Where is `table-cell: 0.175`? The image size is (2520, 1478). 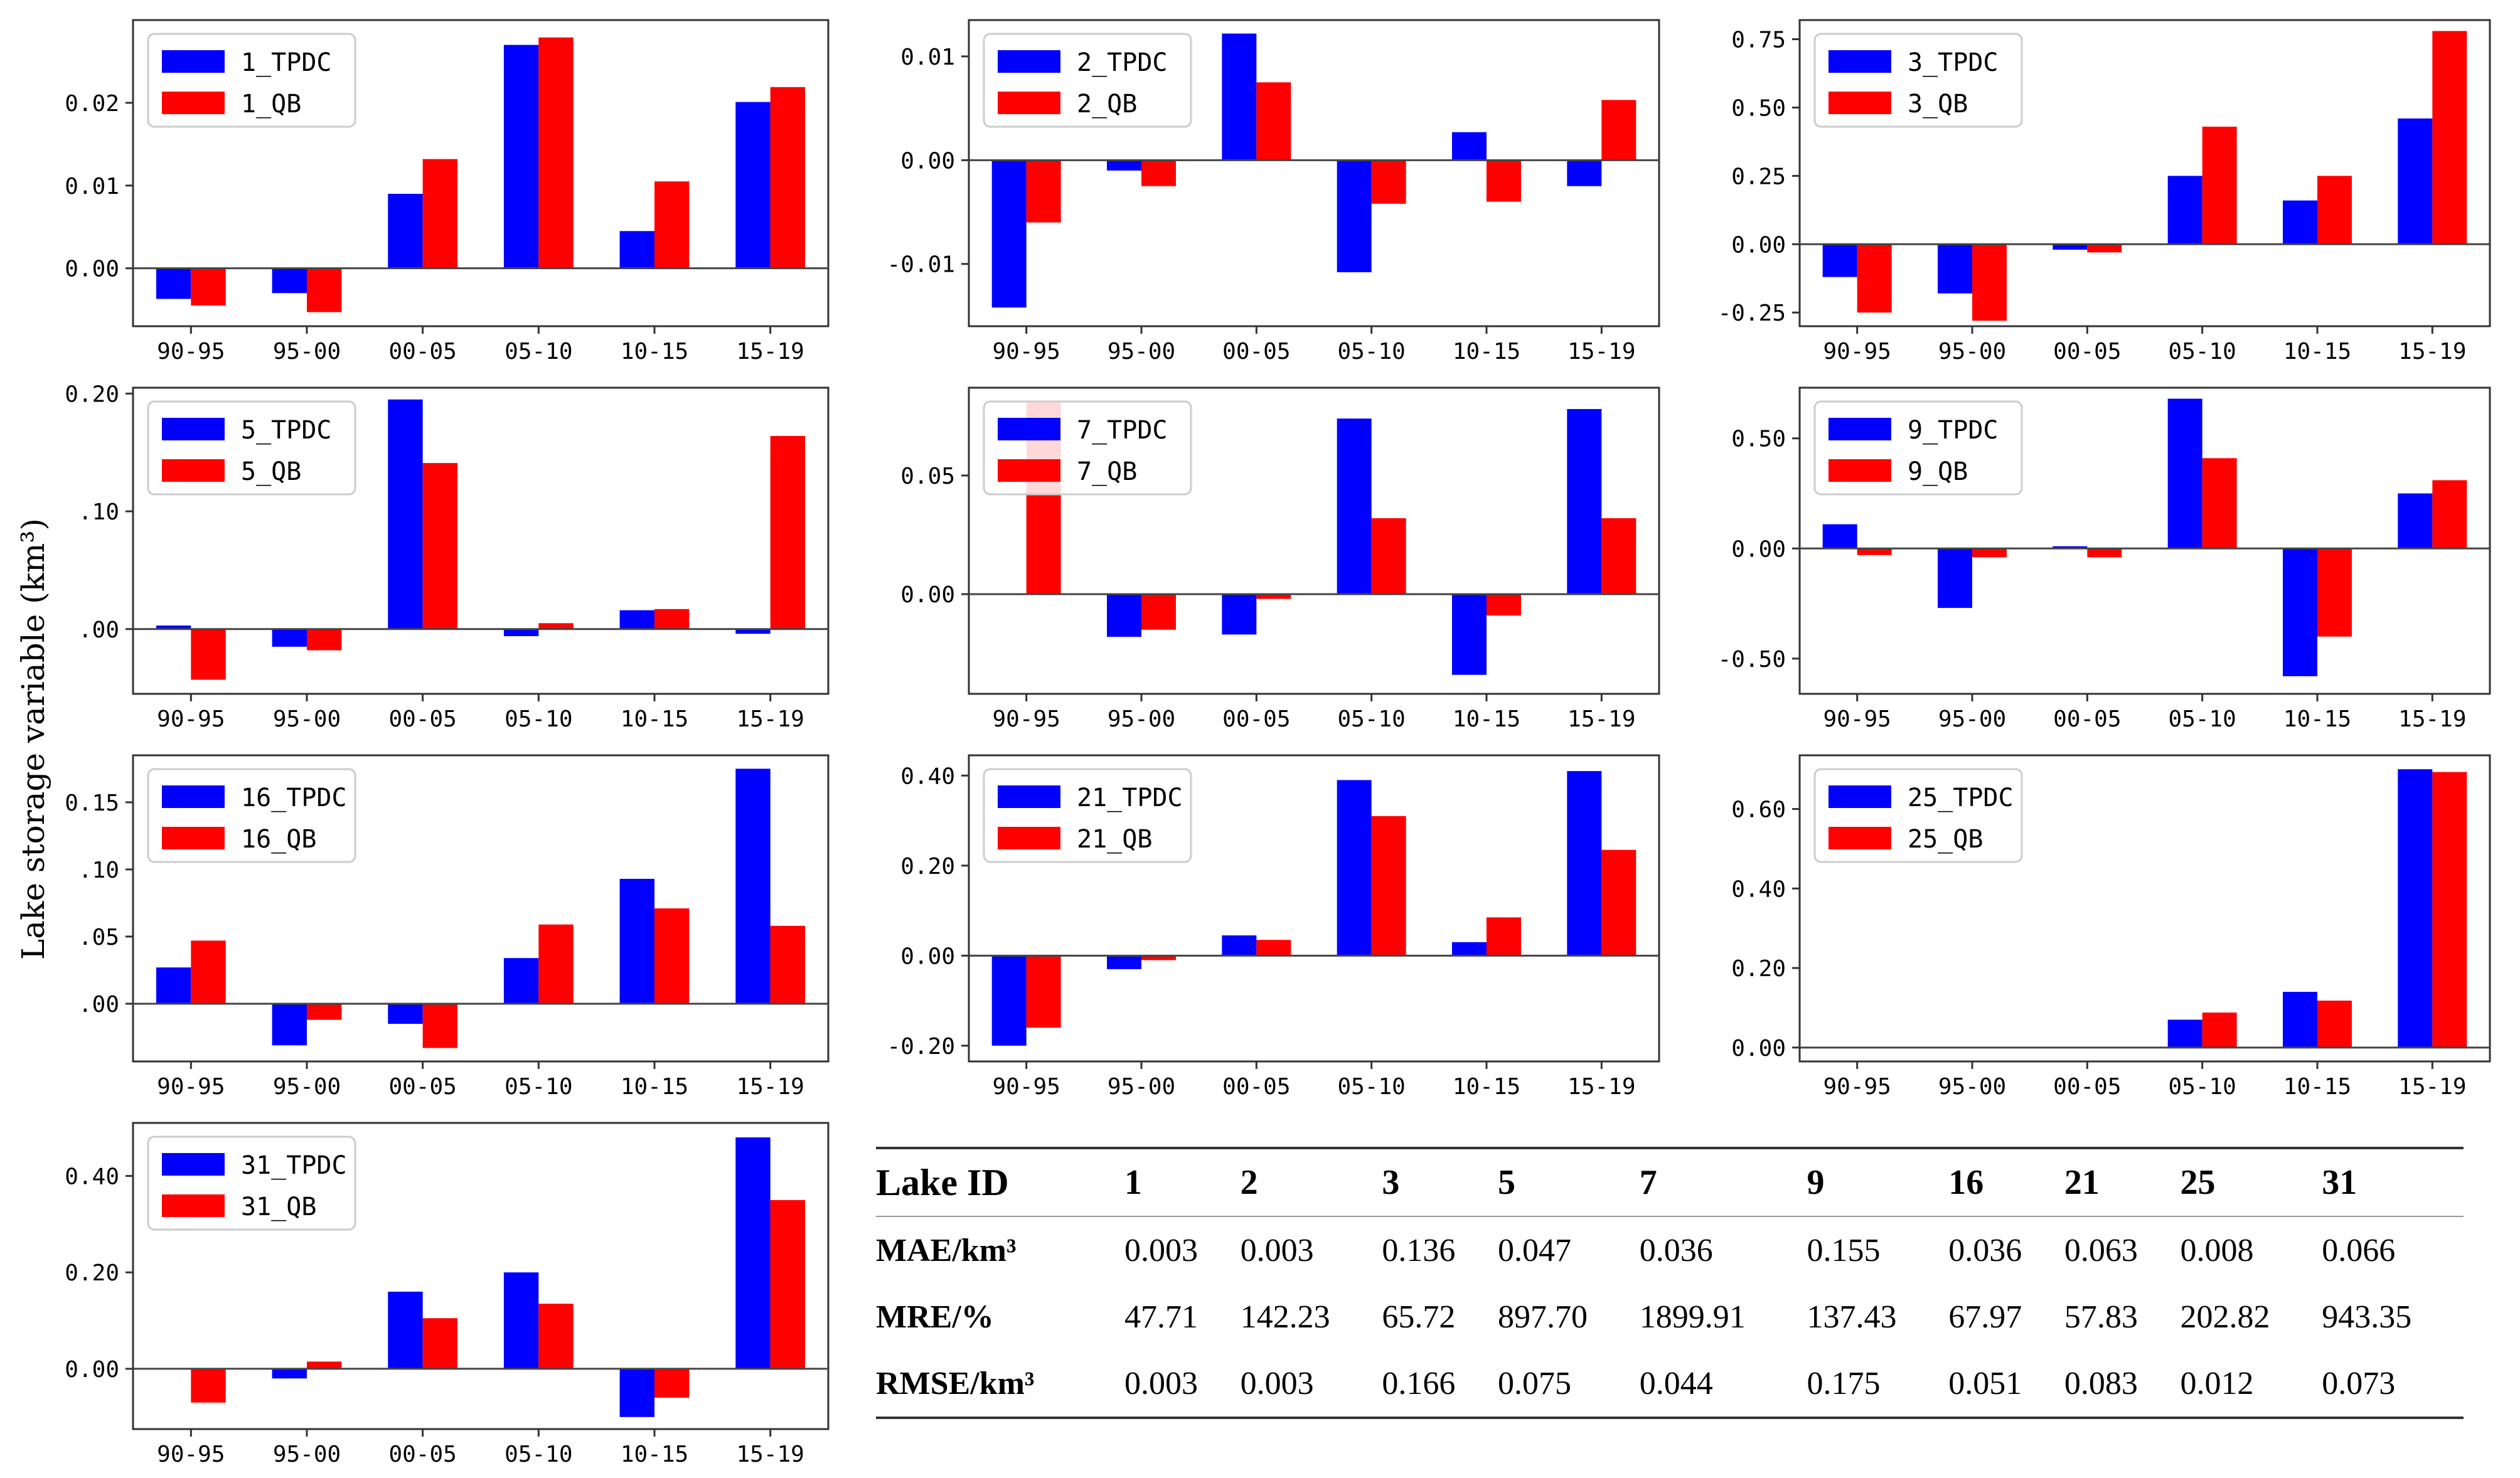 table-cell: 0.175 is located at coordinates (1844, 1383).